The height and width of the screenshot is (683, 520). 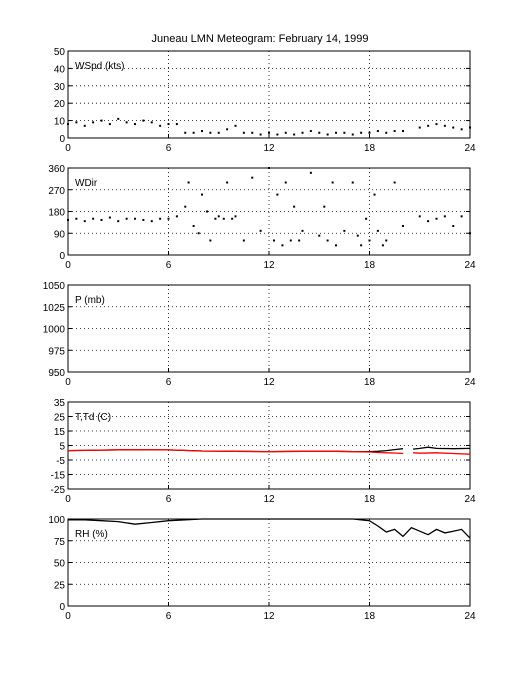 I want to click on panel-0-xtick-label: 12, so click(x=269, y=148).